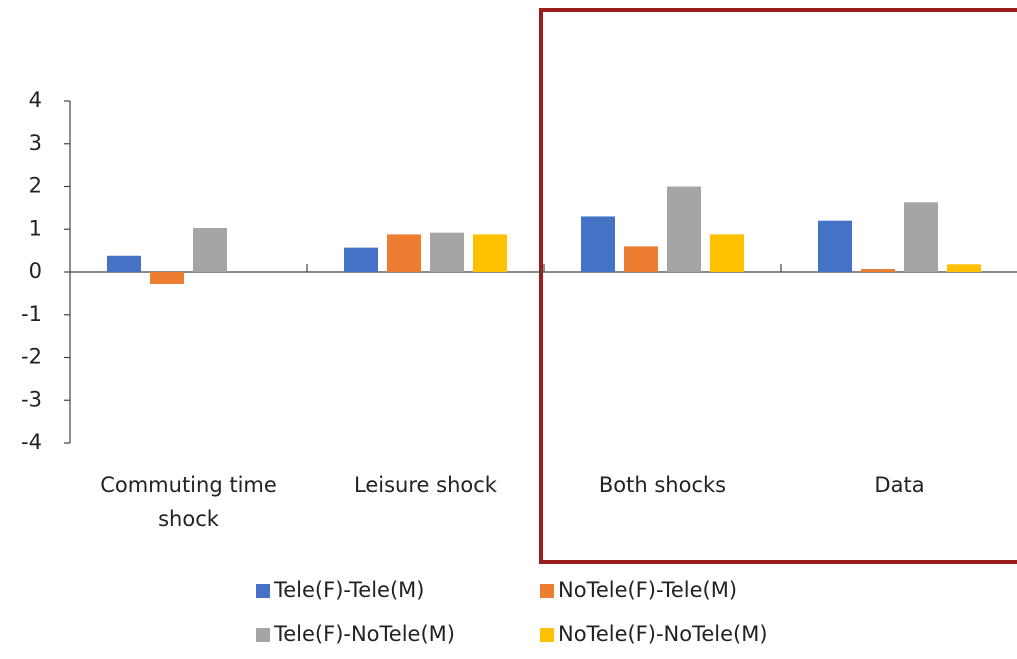  Describe the element at coordinates (31, 399) in the screenshot. I see `y-tick-label: -3` at that location.